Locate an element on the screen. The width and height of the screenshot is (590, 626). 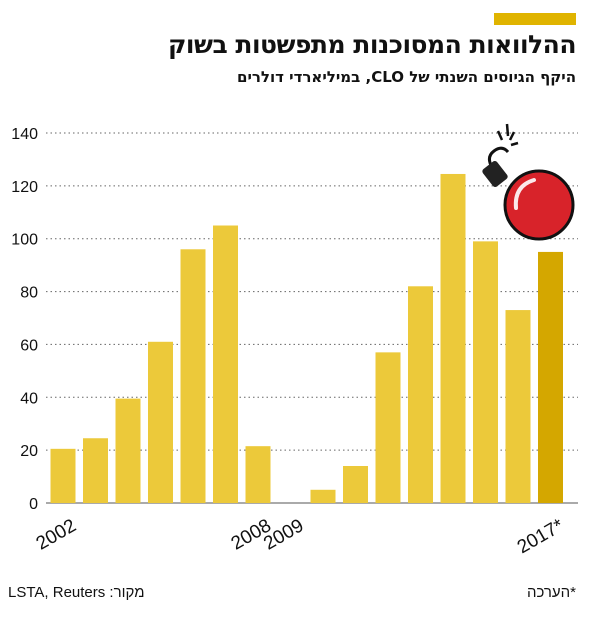
y-tick-label: 100 is located at coordinates (24, 240).